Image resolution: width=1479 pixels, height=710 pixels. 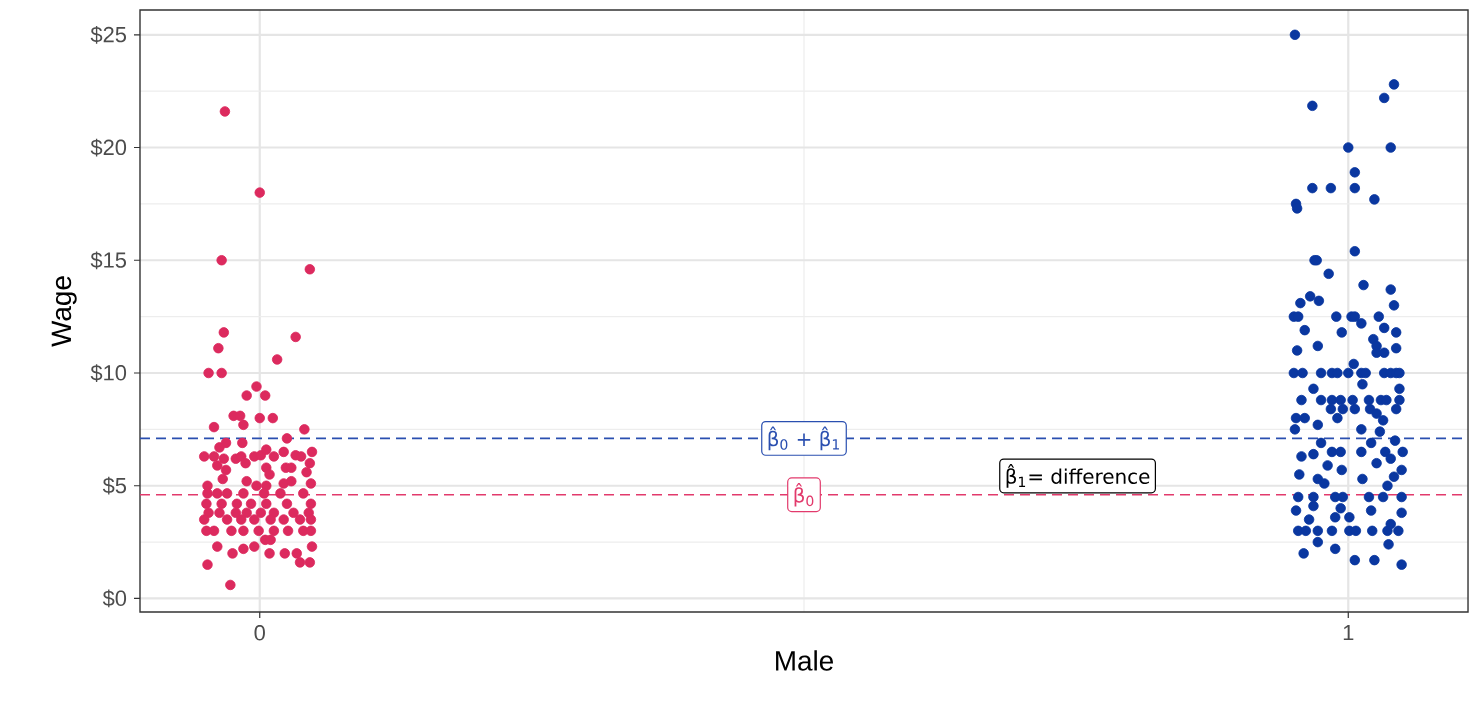 I want to click on y-tick-label: $20, so click(x=108, y=147).